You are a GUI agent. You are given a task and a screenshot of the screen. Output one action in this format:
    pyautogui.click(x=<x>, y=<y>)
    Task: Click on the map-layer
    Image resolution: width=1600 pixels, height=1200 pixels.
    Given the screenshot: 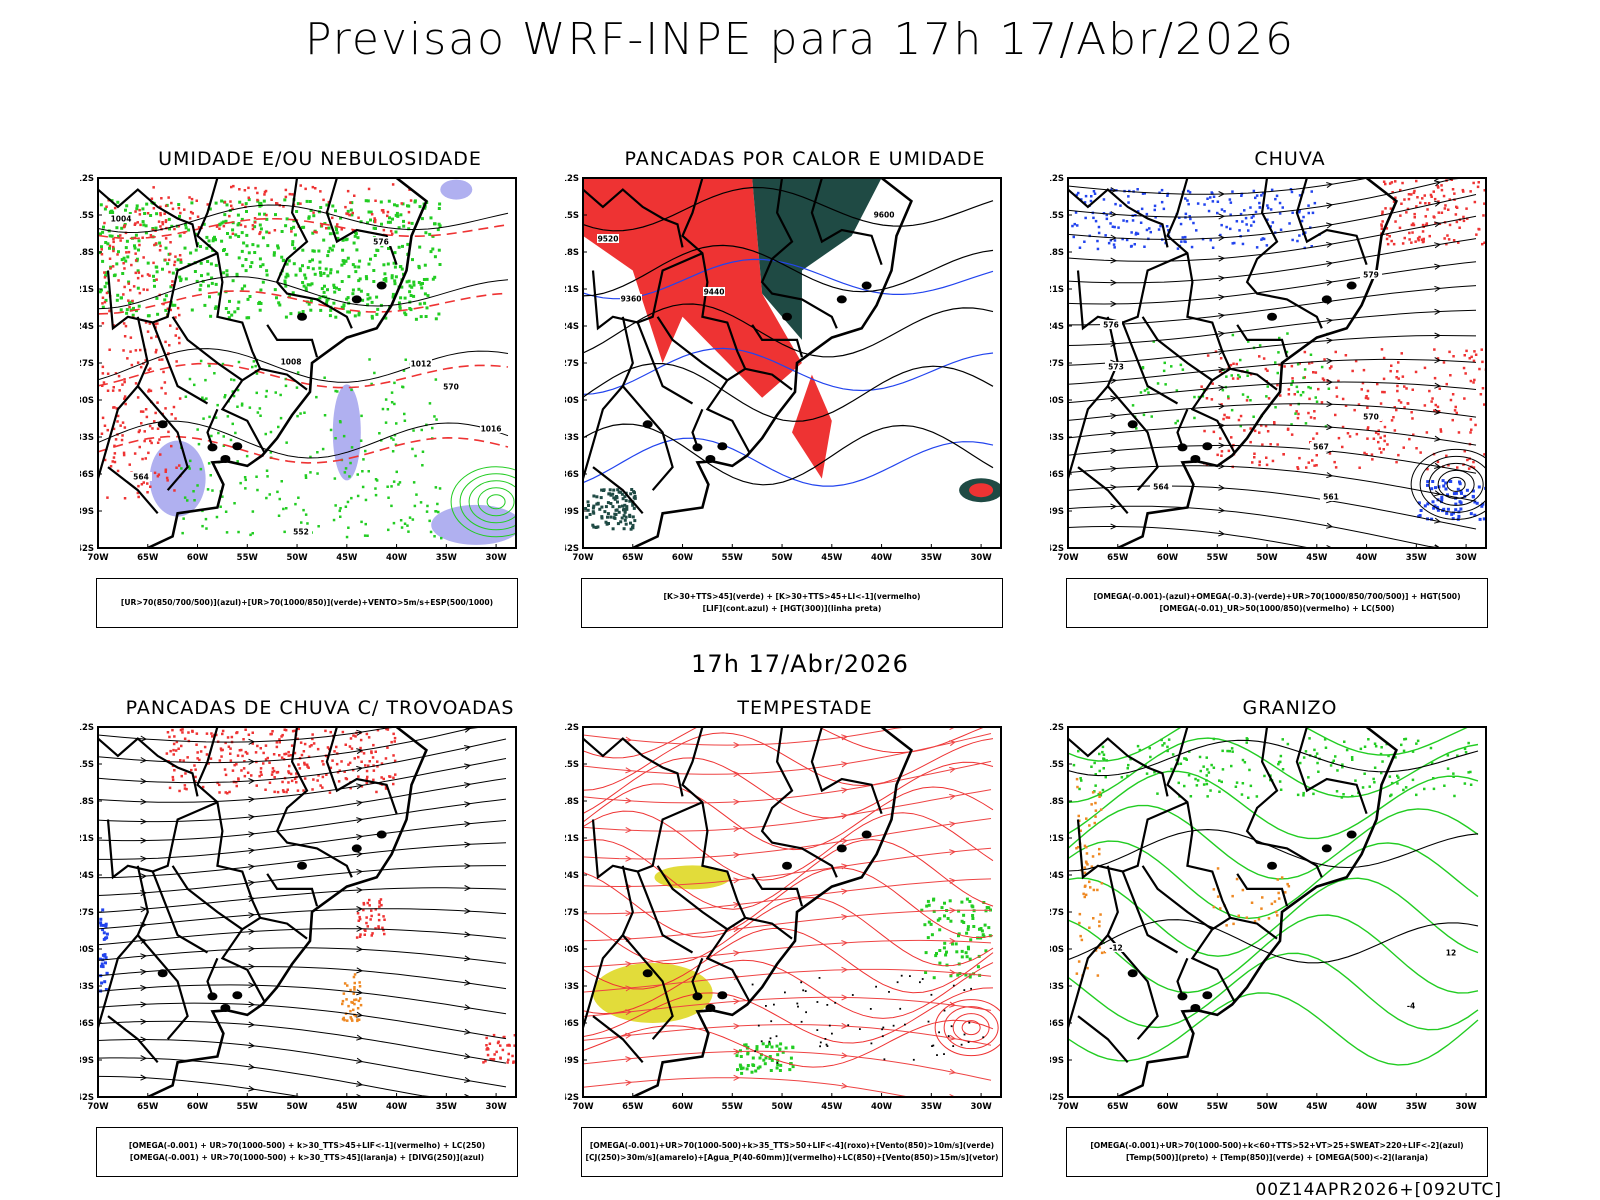 What is the action you would take?
    pyautogui.click(x=307, y=912)
    